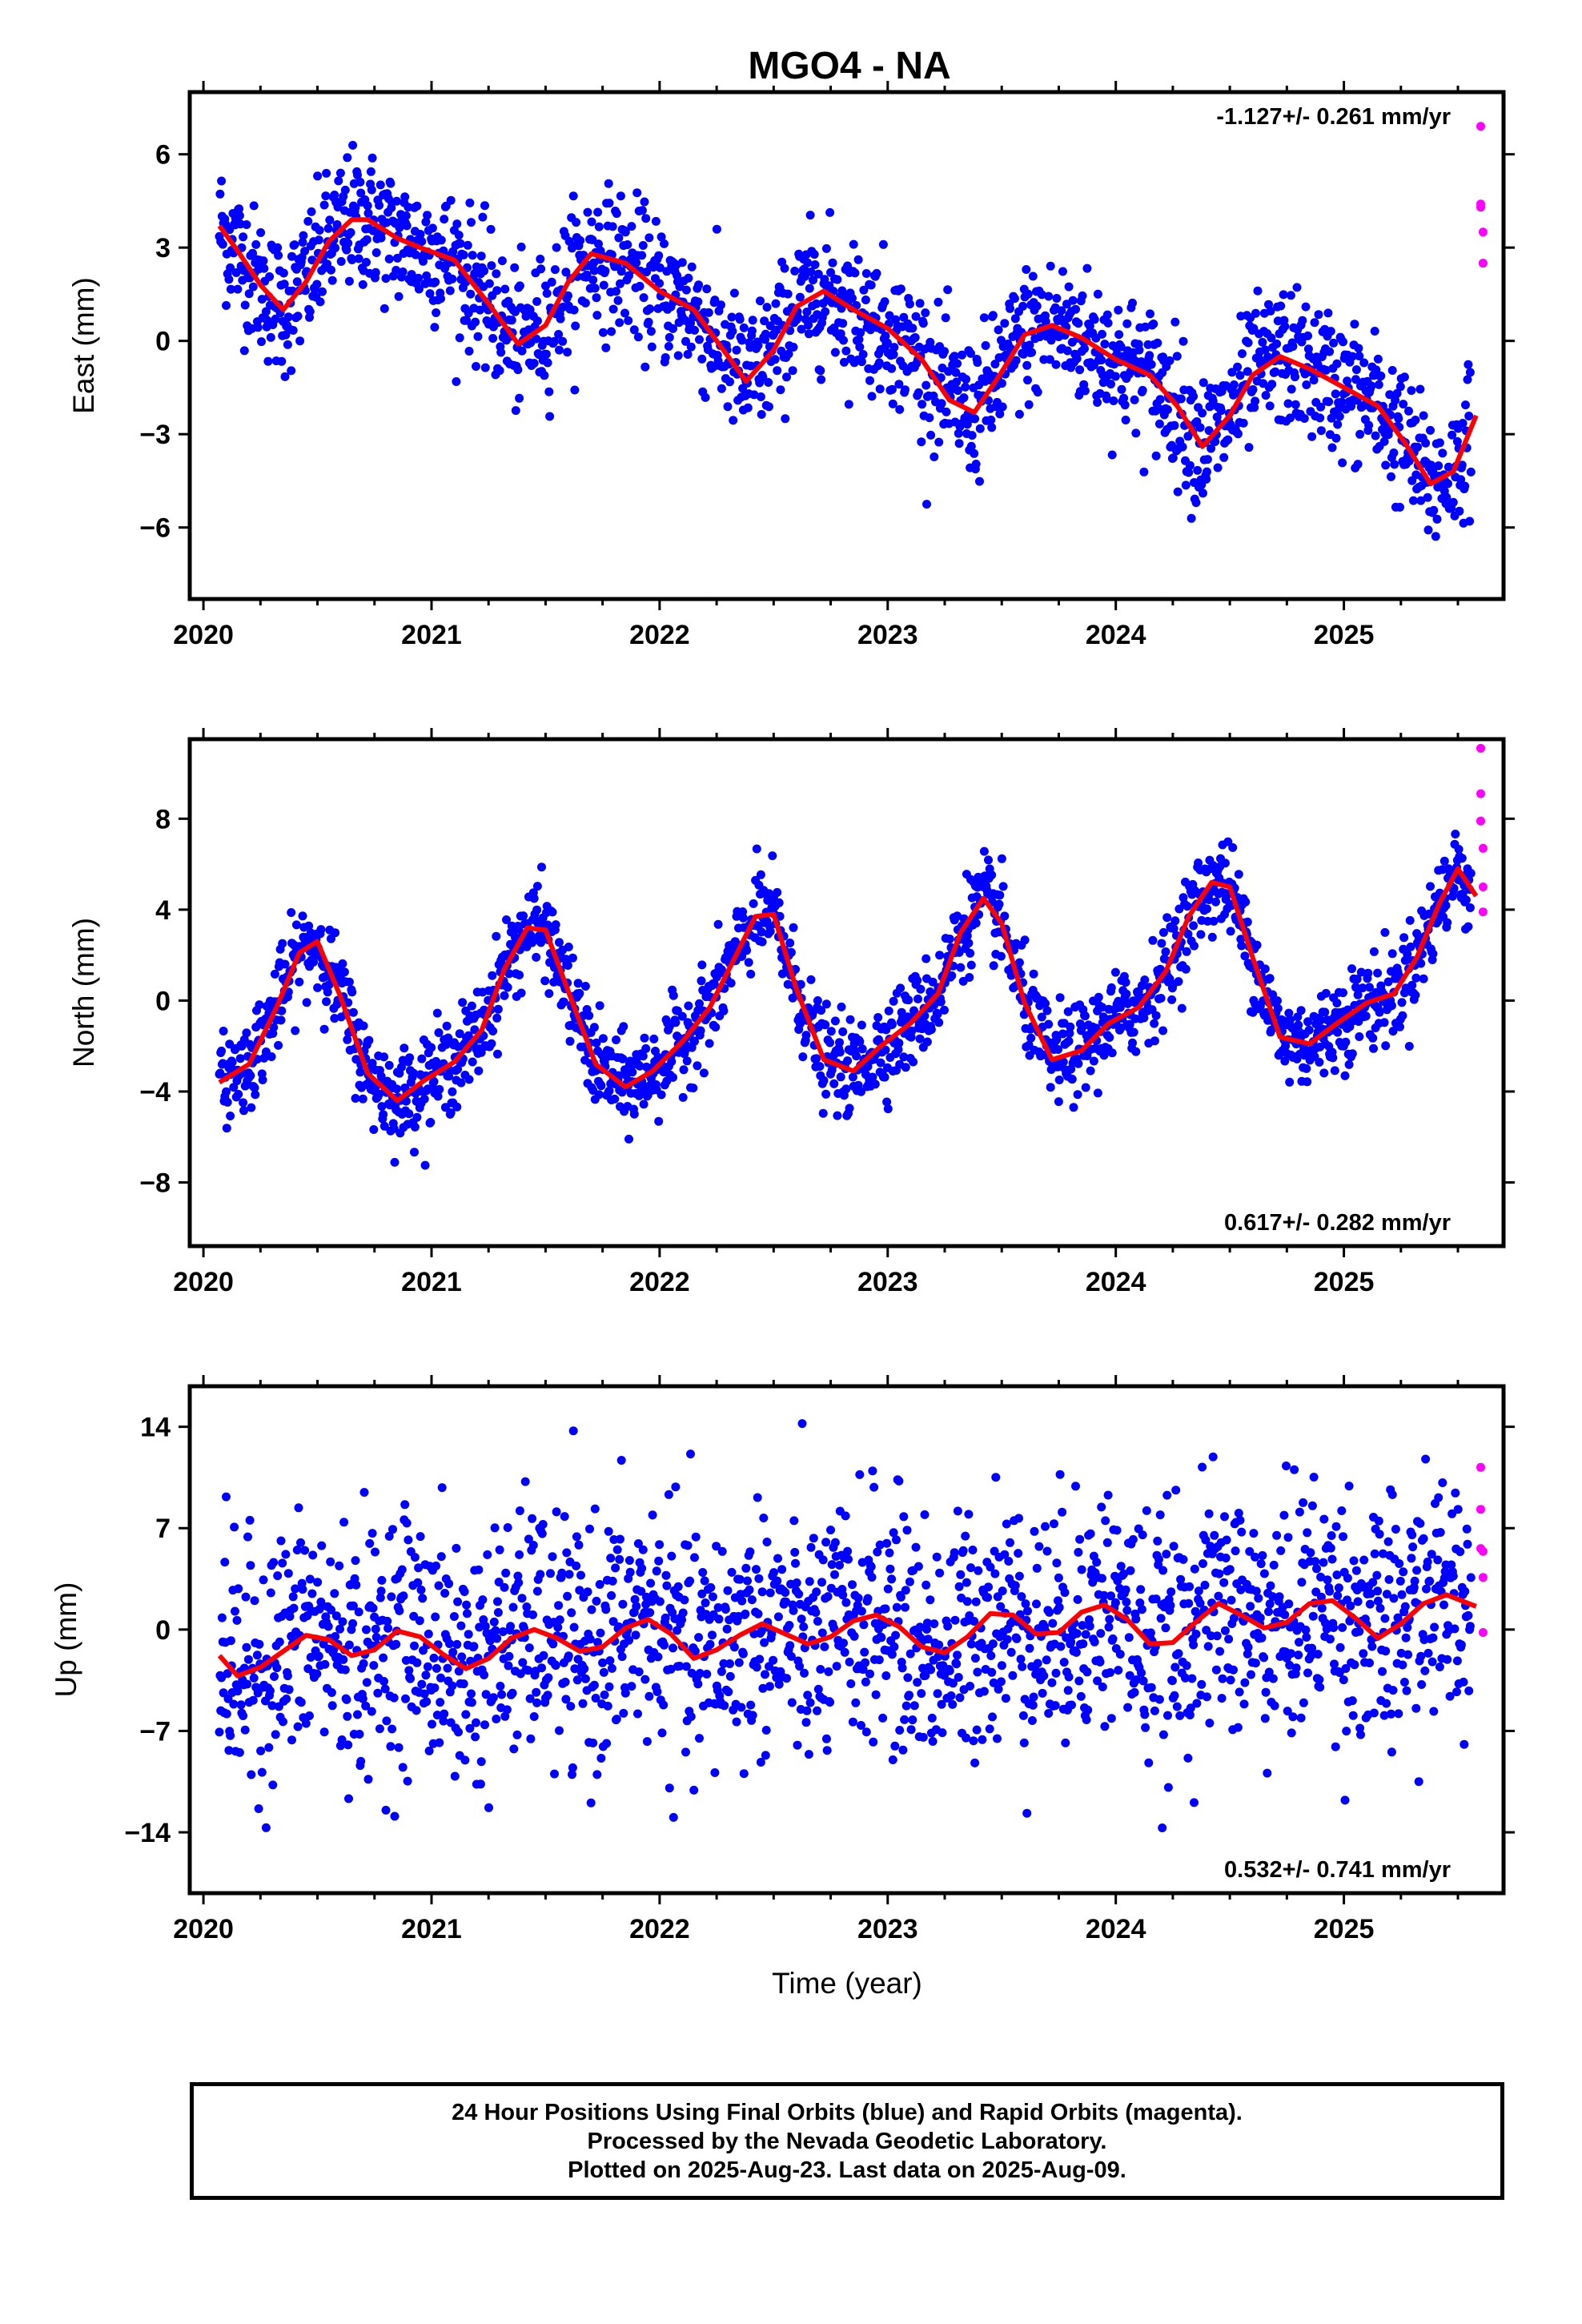 Image resolution: width=1582 pixels, height=2324 pixels. I want to click on rapid-point, so click(1483, 887).